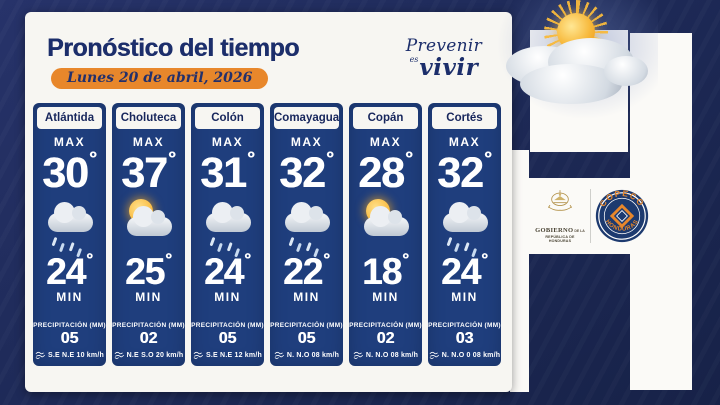 This screenshot has height=405, width=720. What do you see at coordinates (223, 173) in the screenshot?
I see `max-temp-value: 31` at bounding box center [223, 173].